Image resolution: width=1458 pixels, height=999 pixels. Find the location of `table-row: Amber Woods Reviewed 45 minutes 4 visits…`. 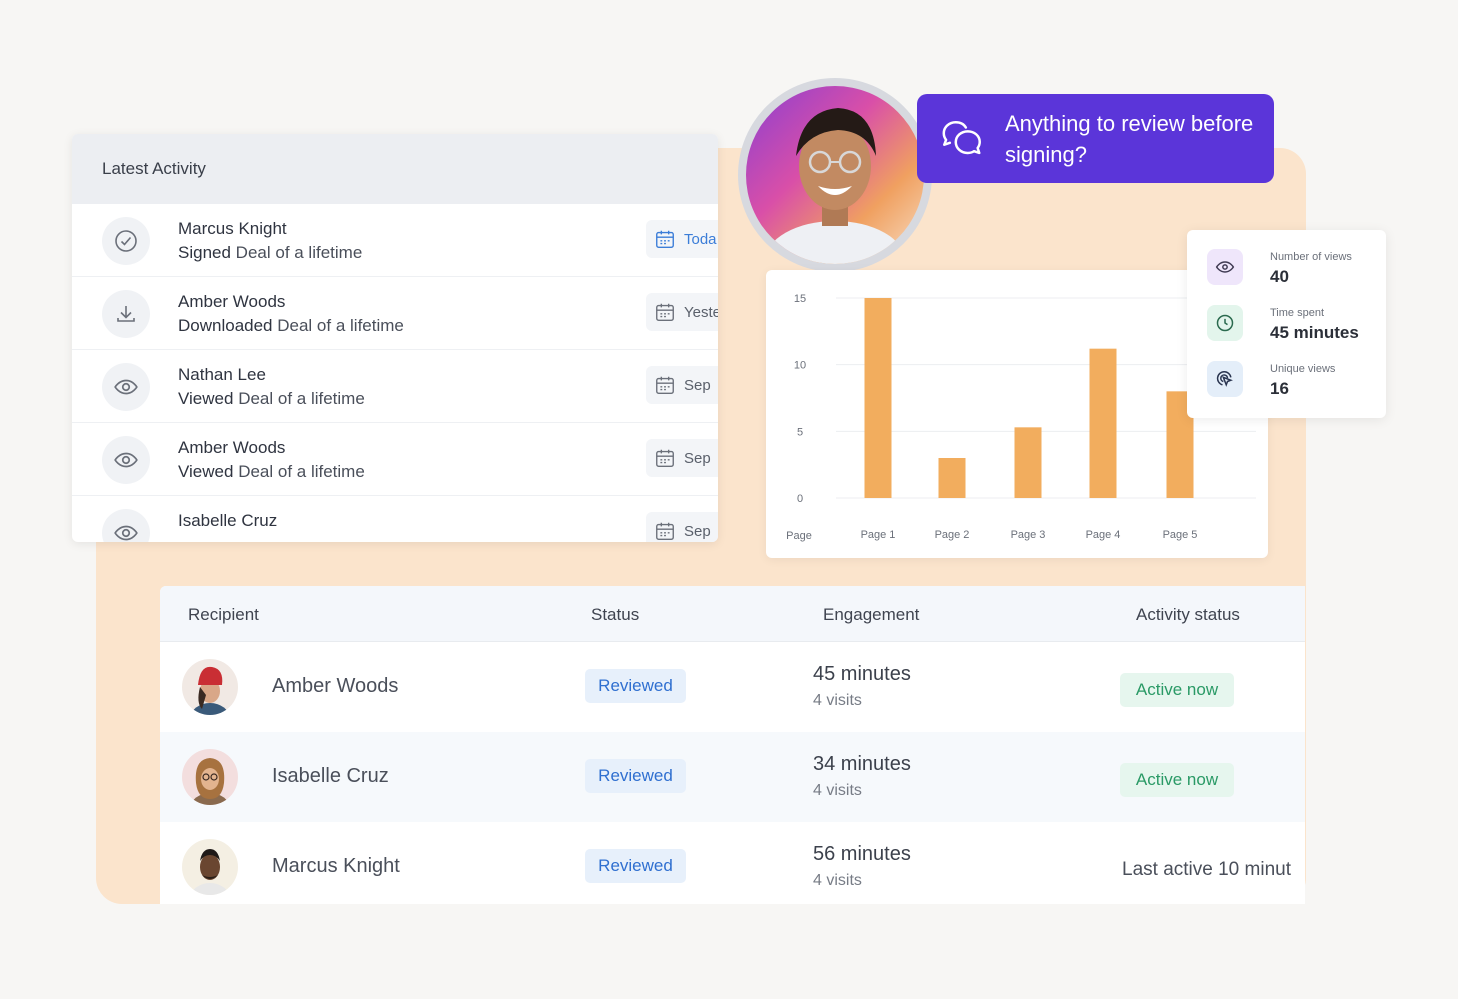

table-row: Amber Woods Reviewed 45 minutes 4 visits… is located at coordinates (732, 687).